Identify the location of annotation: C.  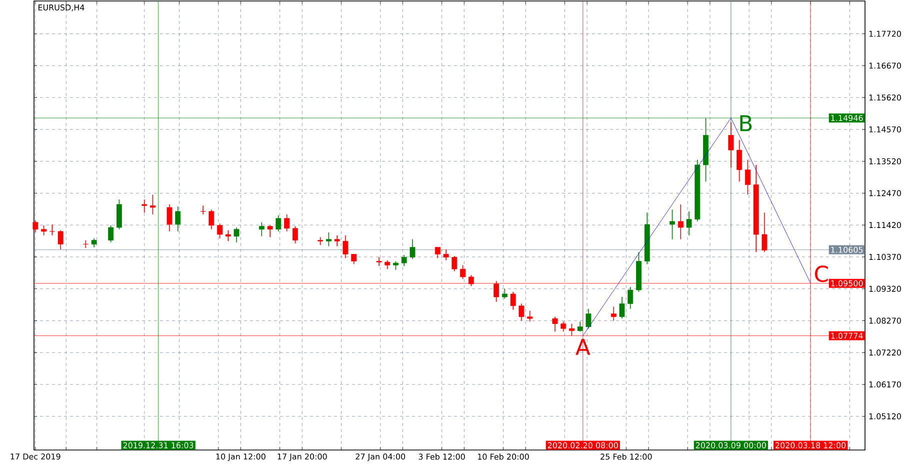
(821, 274).